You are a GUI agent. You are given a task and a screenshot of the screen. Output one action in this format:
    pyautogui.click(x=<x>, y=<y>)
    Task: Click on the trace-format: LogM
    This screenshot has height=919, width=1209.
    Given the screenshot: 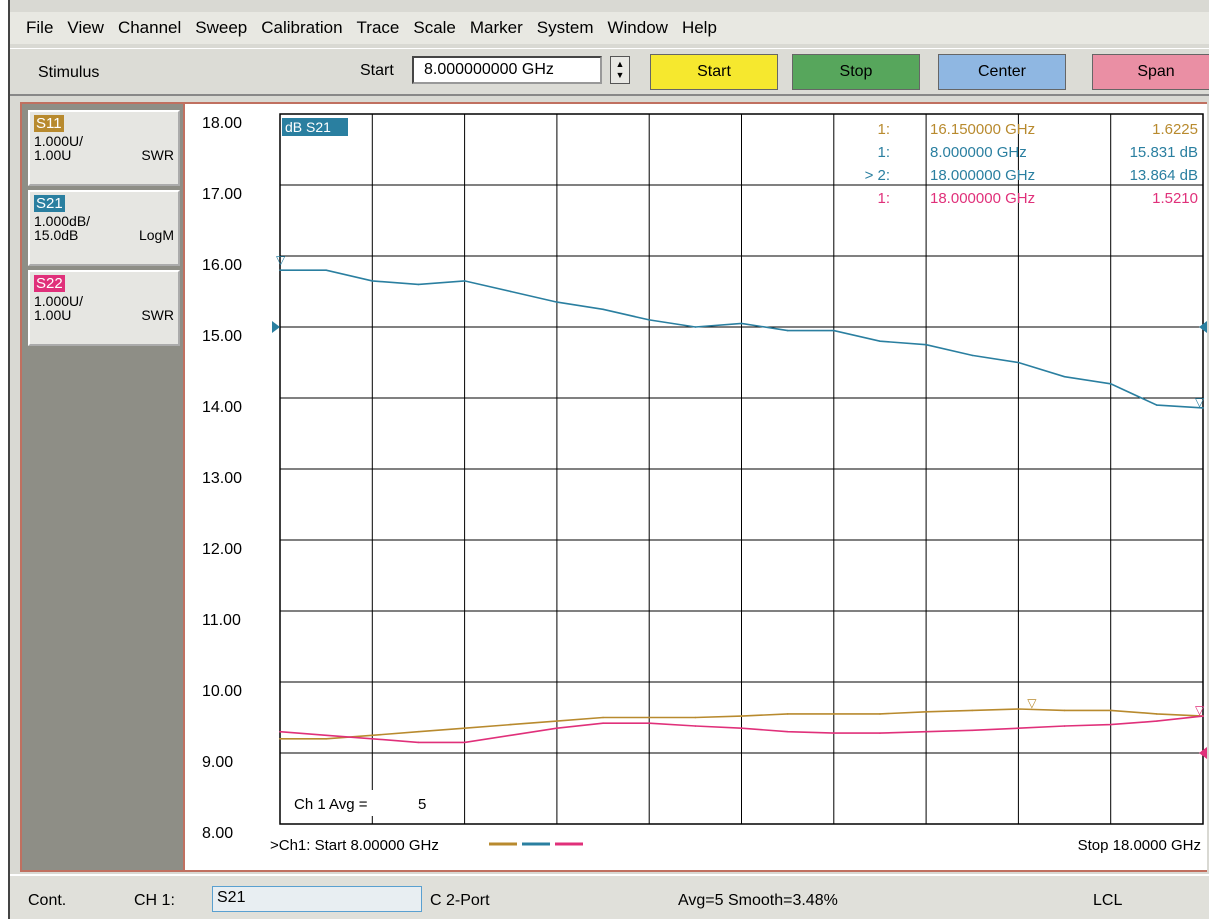 What is the action you would take?
    pyautogui.click(x=156, y=235)
    